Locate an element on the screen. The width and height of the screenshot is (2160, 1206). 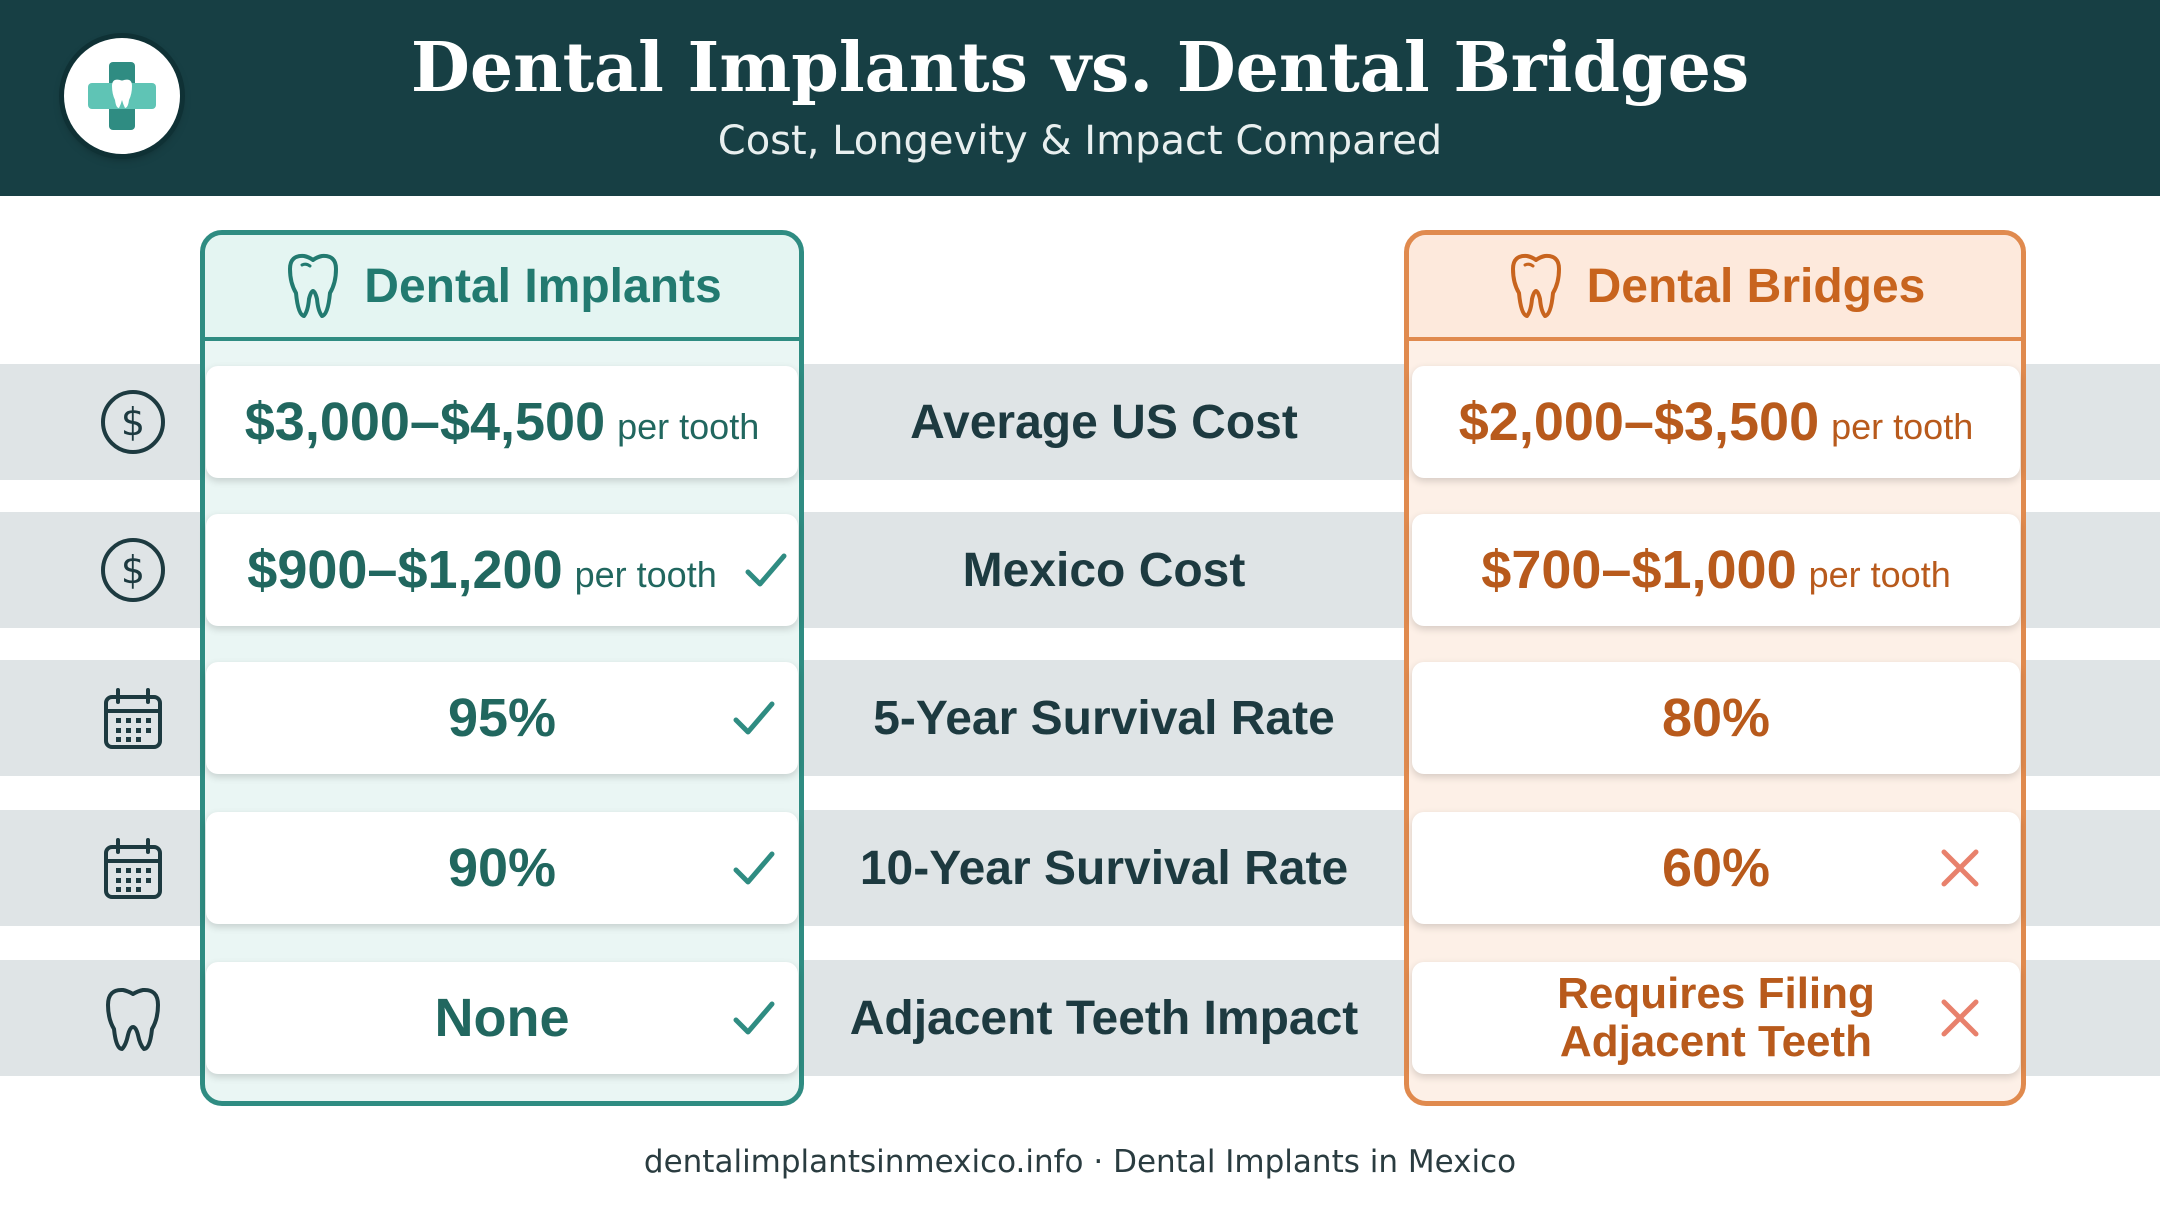
implants-mexico-cost-unit: per tooth is located at coordinates (645, 574).